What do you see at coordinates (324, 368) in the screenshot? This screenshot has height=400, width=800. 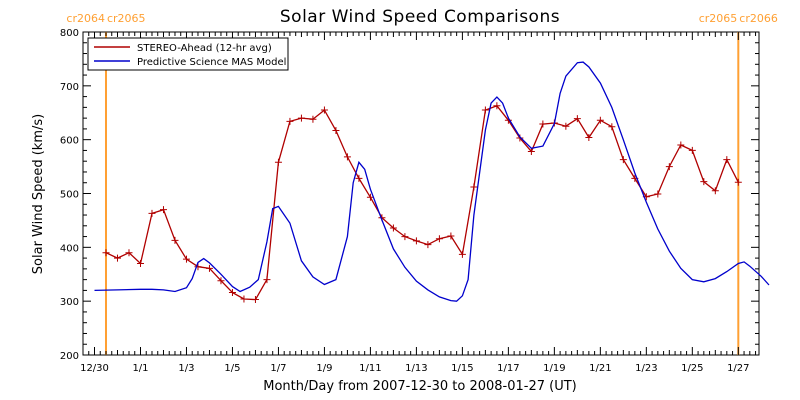 I see `x-tick-label: 1/9` at bounding box center [324, 368].